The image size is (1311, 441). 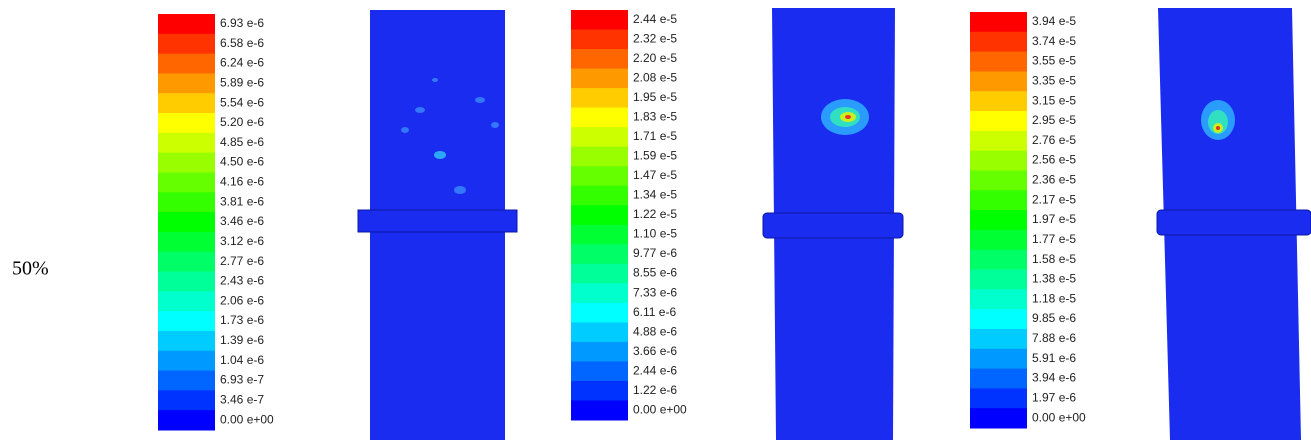 I want to click on colorbar-label: 1.97 e-5, so click(x=1054, y=219).